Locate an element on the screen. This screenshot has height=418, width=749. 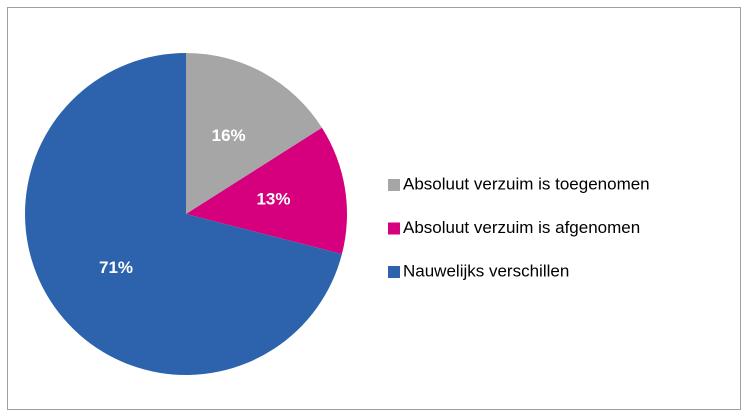
legend-label: Absoluut verzuim is toegenomen is located at coordinates (526, 183).